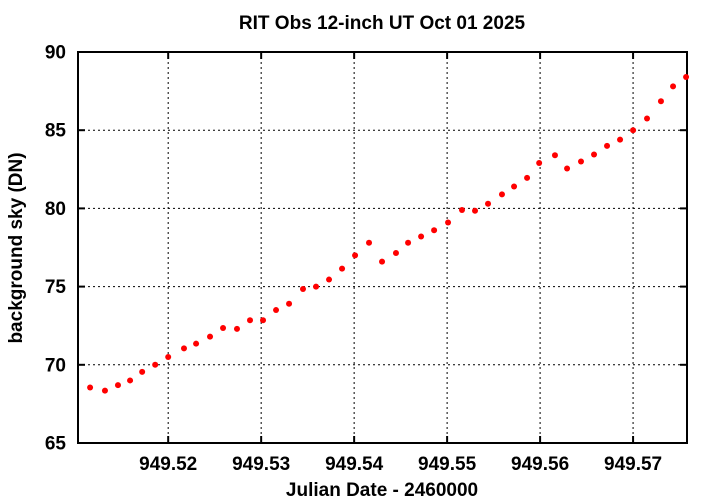  Describe the element at coordinates (633, 464) in the screenshot. I see `x-tick-label: 949.57` at that location.